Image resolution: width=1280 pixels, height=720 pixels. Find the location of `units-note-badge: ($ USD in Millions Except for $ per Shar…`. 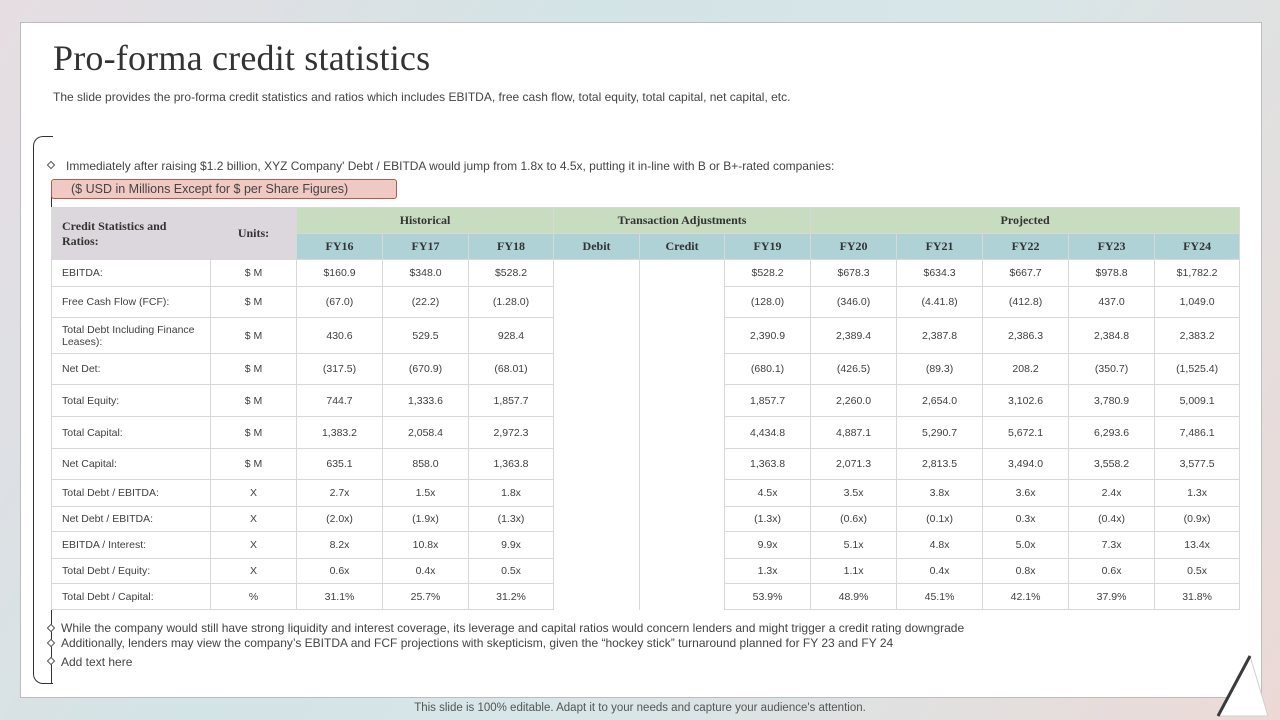

units-note-badge: ($ USD in Millions Except for $ per Shar… is located at coordinates (224, 189).